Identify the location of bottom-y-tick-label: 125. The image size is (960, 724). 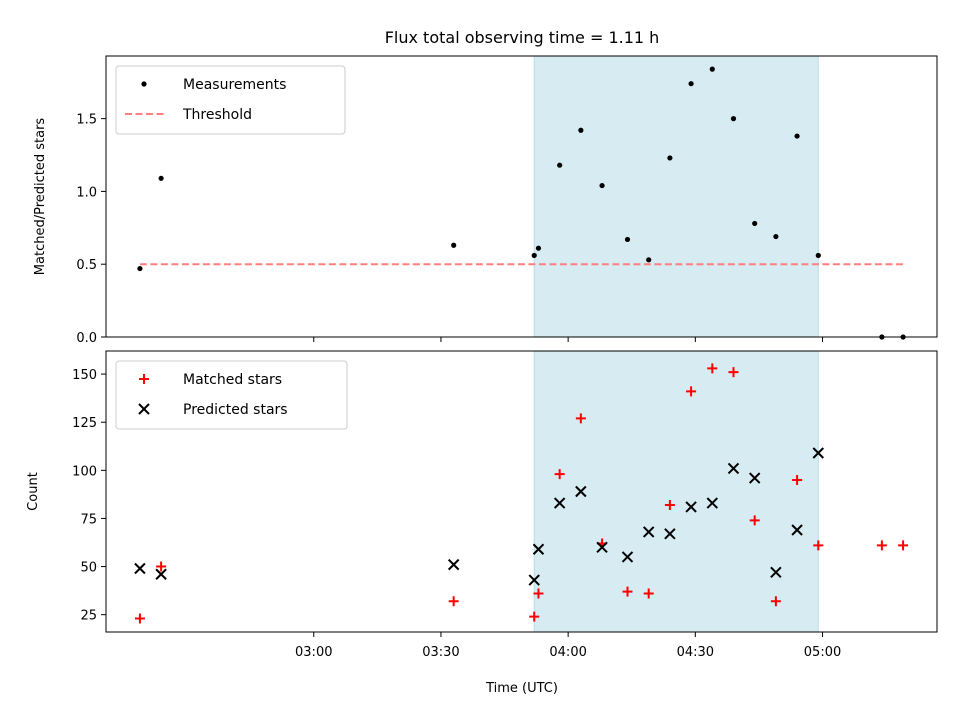
(84, 423).